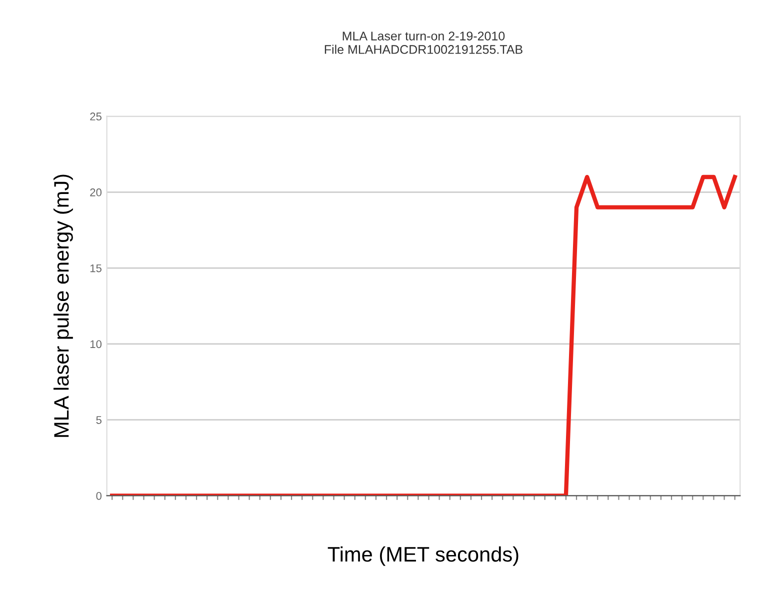 This screenshot has height=612, width=763. What do you see at coordinates (423, 43) in the screenshot?
I see `chart-title: MLA Laser turn-on 2-19-2010 File MLAHADCDR1002191255.TAB` at bounding box center [423, 43].